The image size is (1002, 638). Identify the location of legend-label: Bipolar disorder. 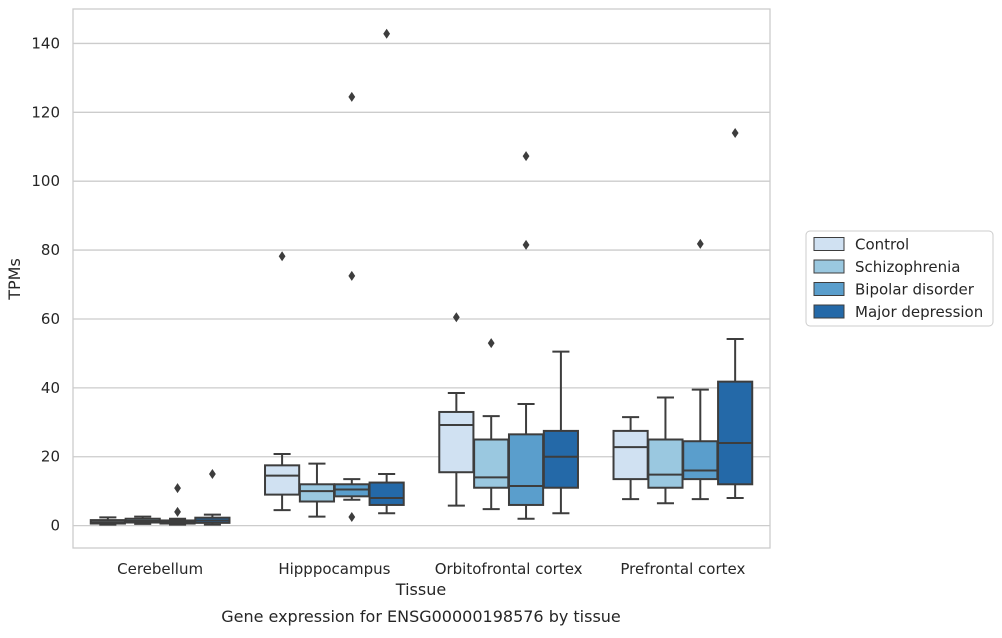
(915, 290).